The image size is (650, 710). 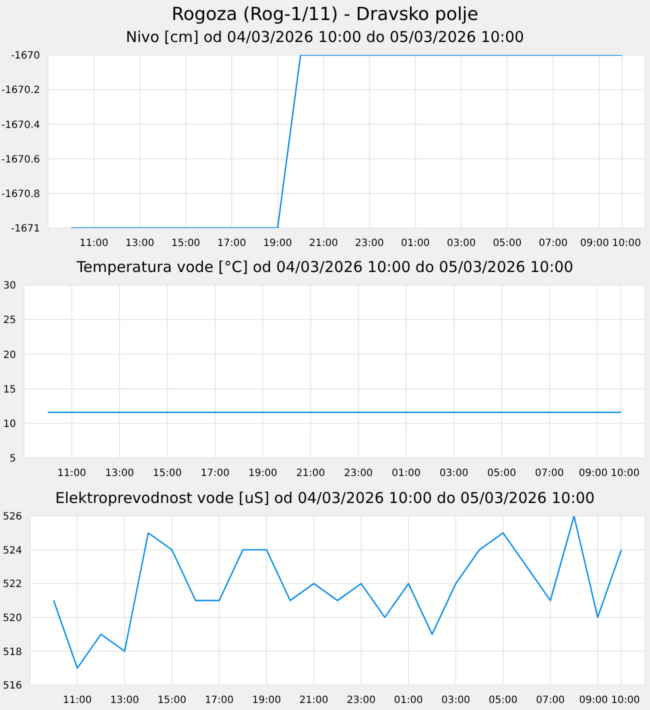 I want to click on y-tick-label: -1671, so click(x=25, y=229).